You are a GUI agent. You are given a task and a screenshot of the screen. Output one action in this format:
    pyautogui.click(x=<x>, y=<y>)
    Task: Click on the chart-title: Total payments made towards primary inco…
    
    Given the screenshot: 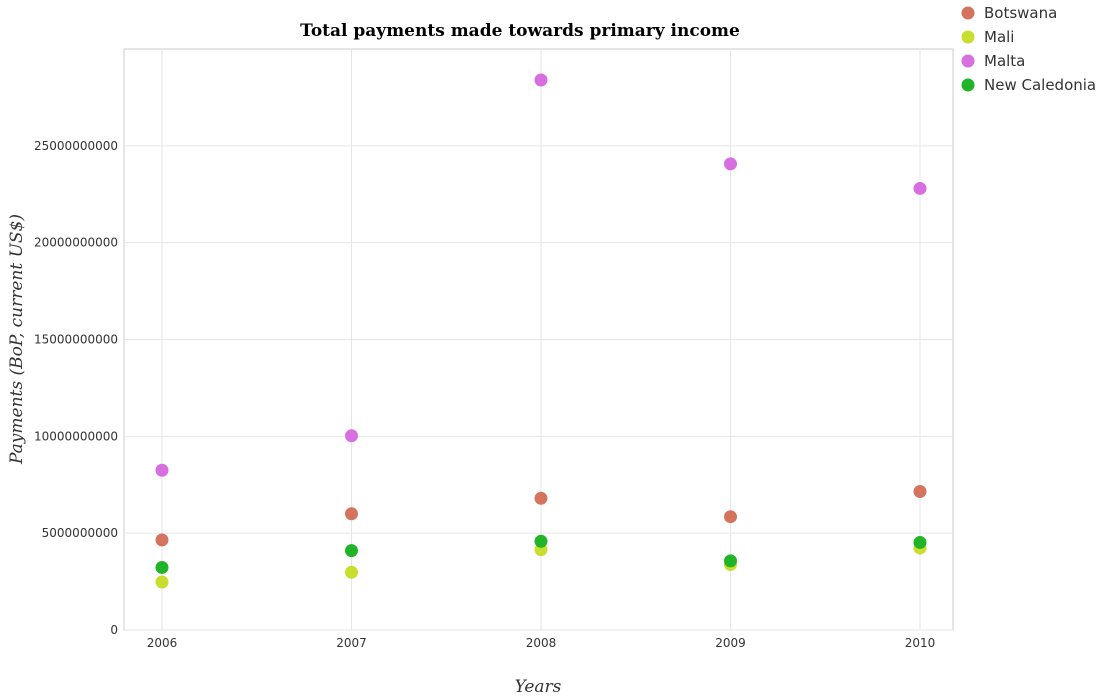 What is the action you would take?
    pyautogui.click(x=520, y=31)
    